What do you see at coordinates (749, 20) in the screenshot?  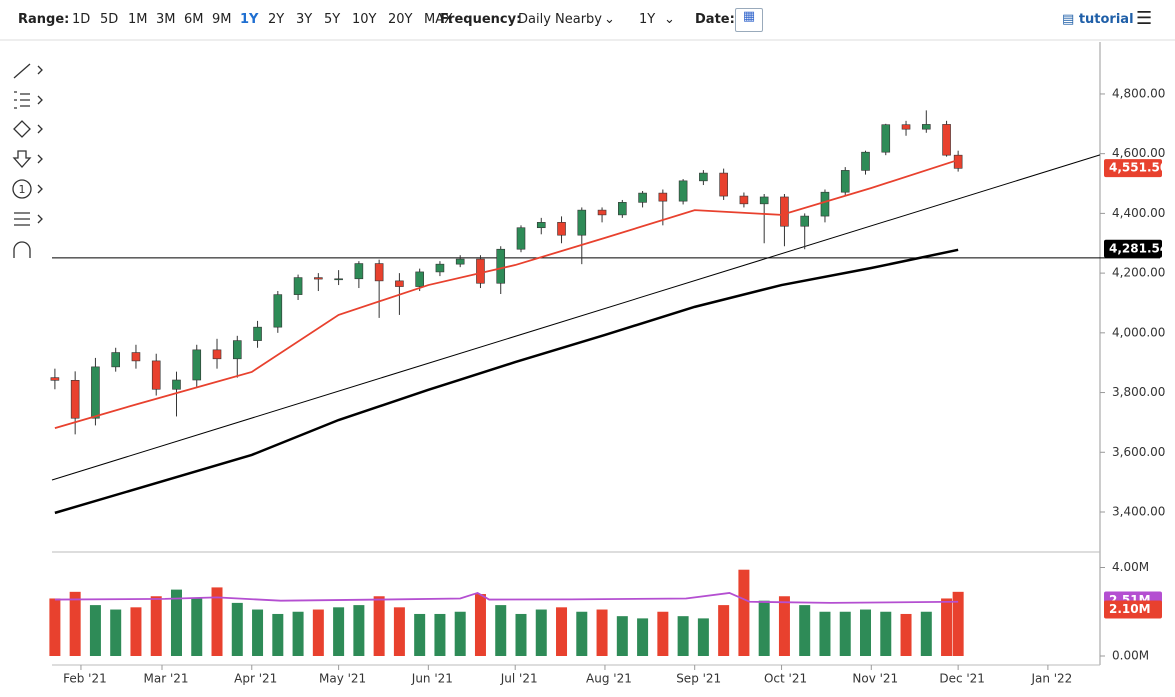 I see `calendar-button: ▦` at bounding box center [749, 20].